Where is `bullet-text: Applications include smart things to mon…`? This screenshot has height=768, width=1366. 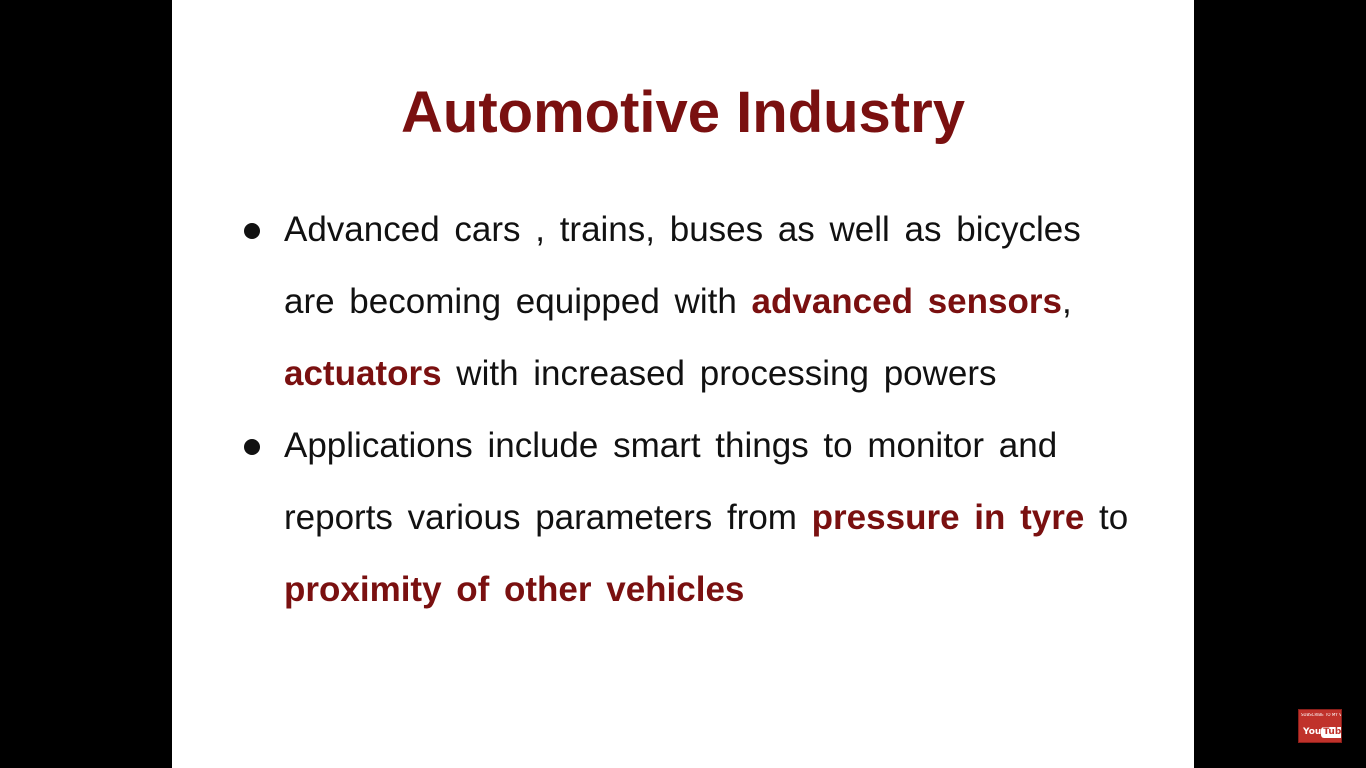
bullet-text: Applications include smart things to mon… is located at coordinates (706, 517).